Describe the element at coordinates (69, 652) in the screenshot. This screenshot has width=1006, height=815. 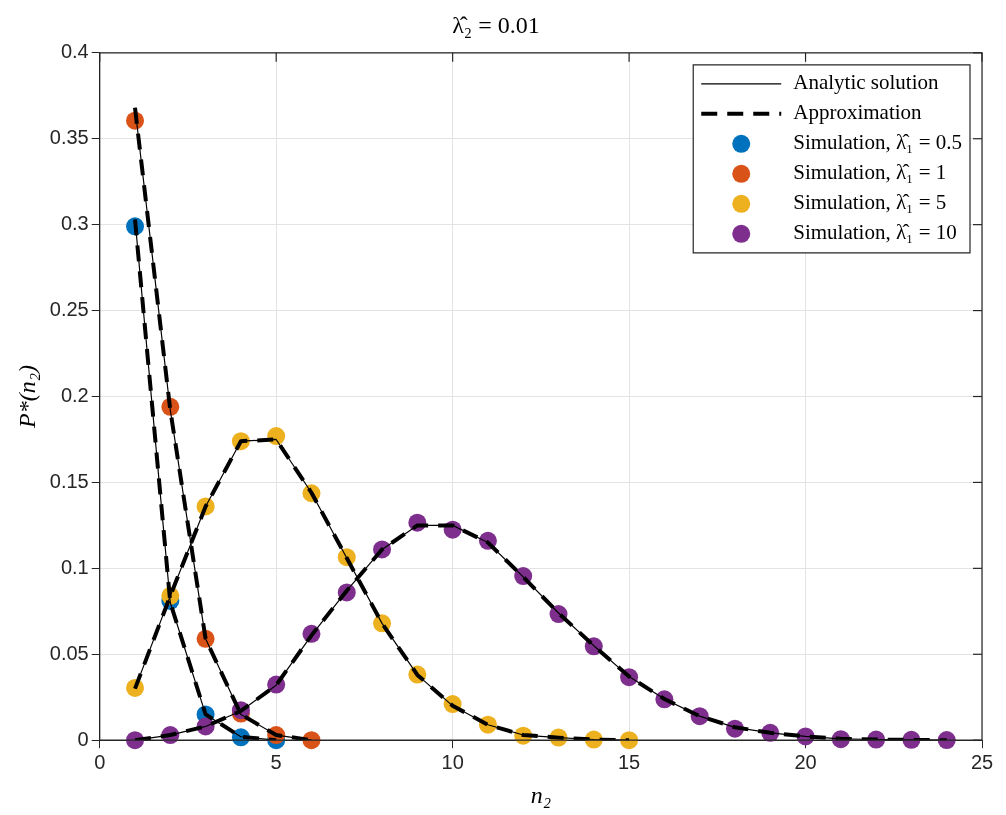
I see `y-tick-label: 0.05` at that location.